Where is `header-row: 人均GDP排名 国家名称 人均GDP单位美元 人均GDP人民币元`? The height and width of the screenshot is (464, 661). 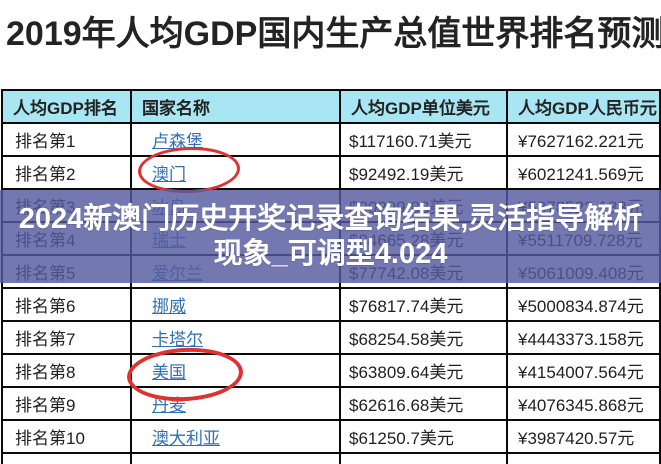 header-row: 人均GDP排名 国家名称 人均GDP单位美元 人均GDP人民币元 is located at coordinates (331, 106).